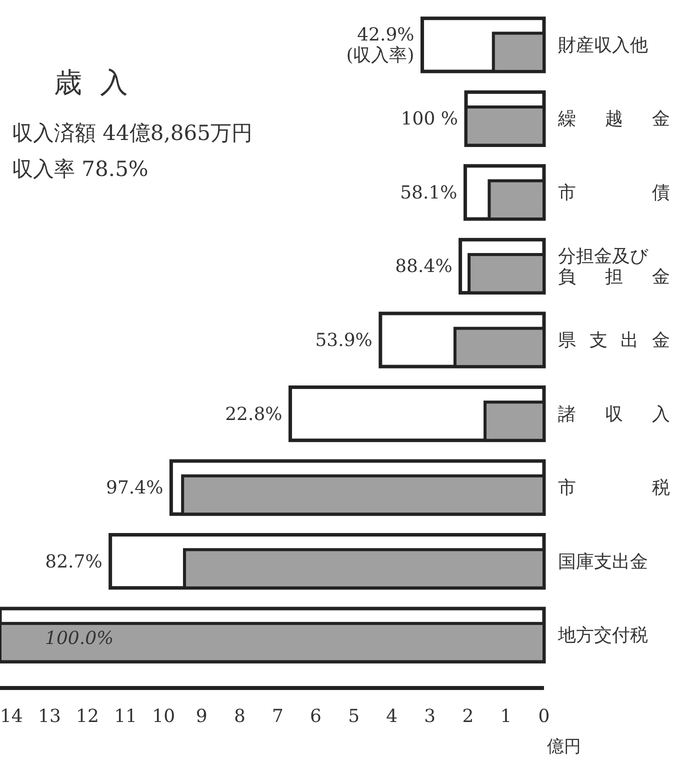  I want to click on annotation: 収入済額 44億8,865万円, so click(132, 133).